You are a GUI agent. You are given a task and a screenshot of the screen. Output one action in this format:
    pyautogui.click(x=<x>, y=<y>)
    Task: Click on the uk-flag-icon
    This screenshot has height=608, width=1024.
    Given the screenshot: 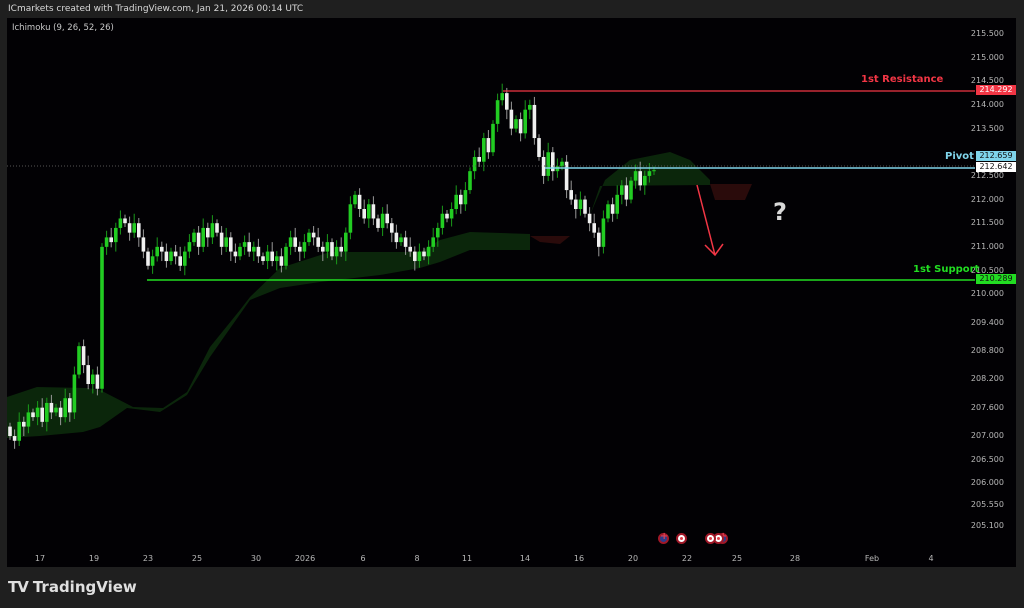 What is the action you would take?
    pyautogui.click(x=663, y=537)
    